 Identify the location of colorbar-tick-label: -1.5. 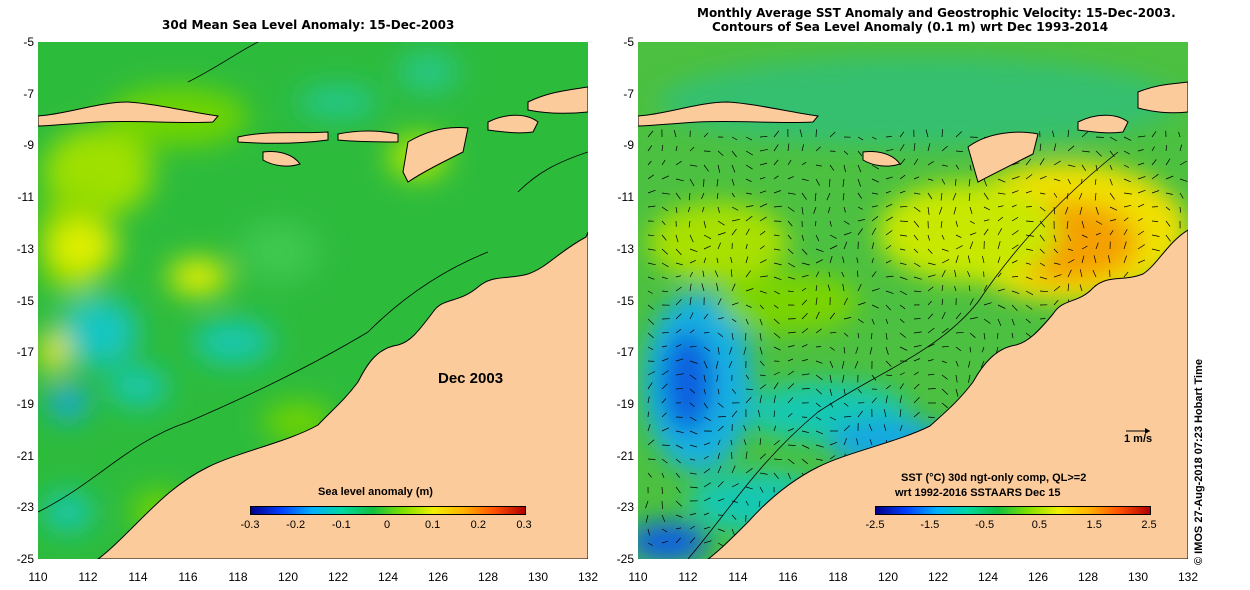
(930, 525).